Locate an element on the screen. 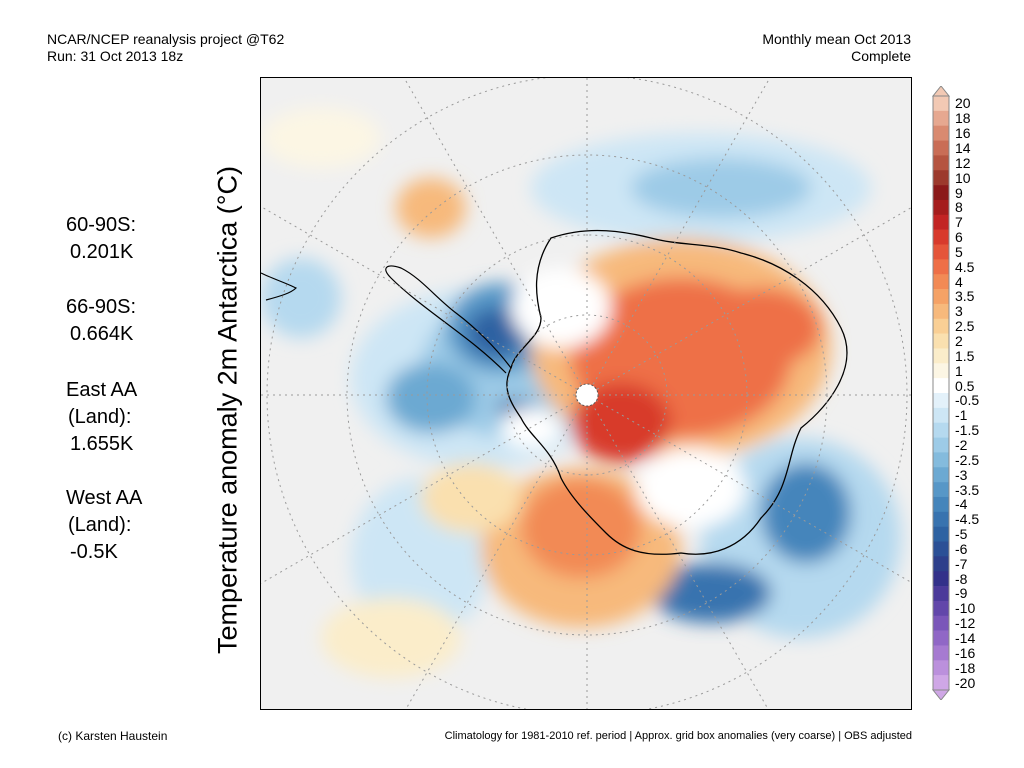 The width and height of the screenshot is (1024, 768). colorbar-tick-label: -0.5 is located at coordinates (967, 400).